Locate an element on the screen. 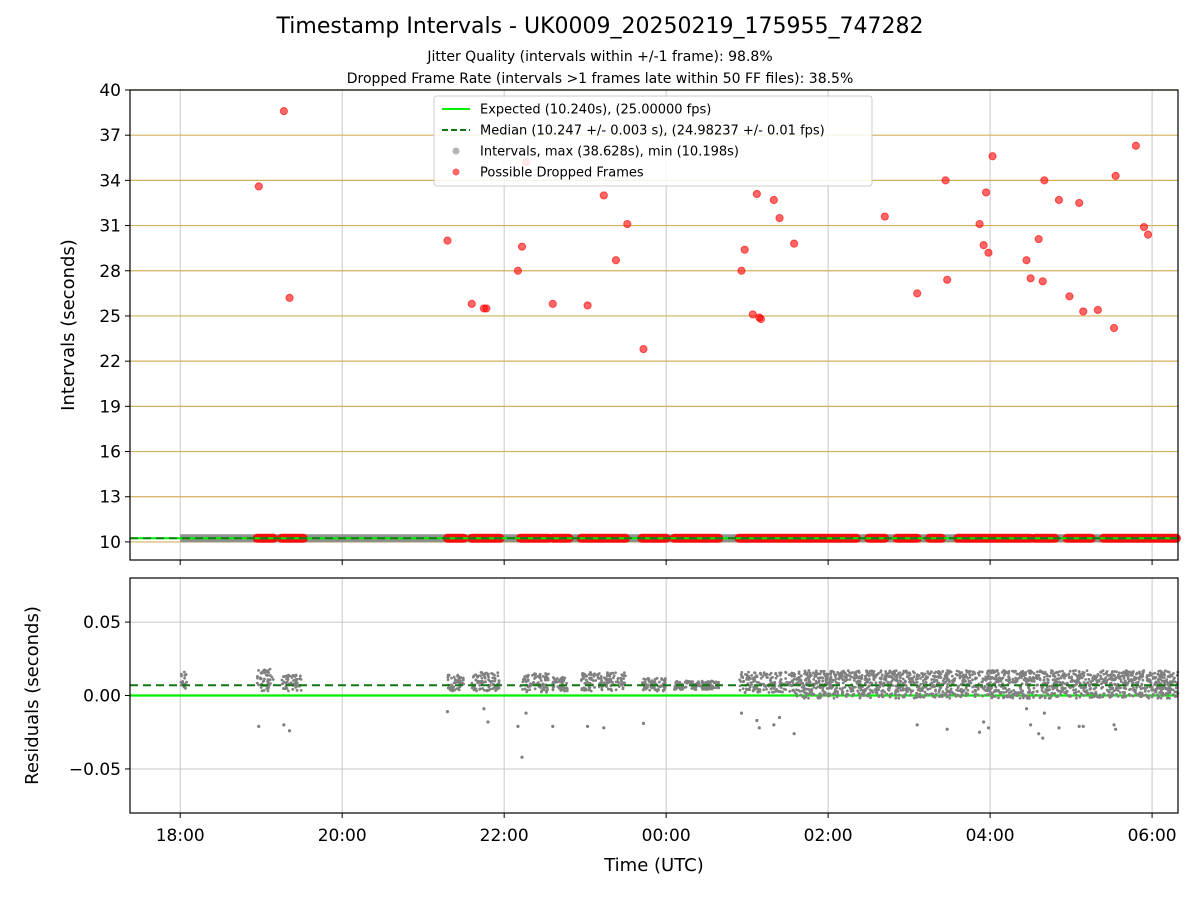  top-y-tick-label: 10 is located at coordinates (110, 543).